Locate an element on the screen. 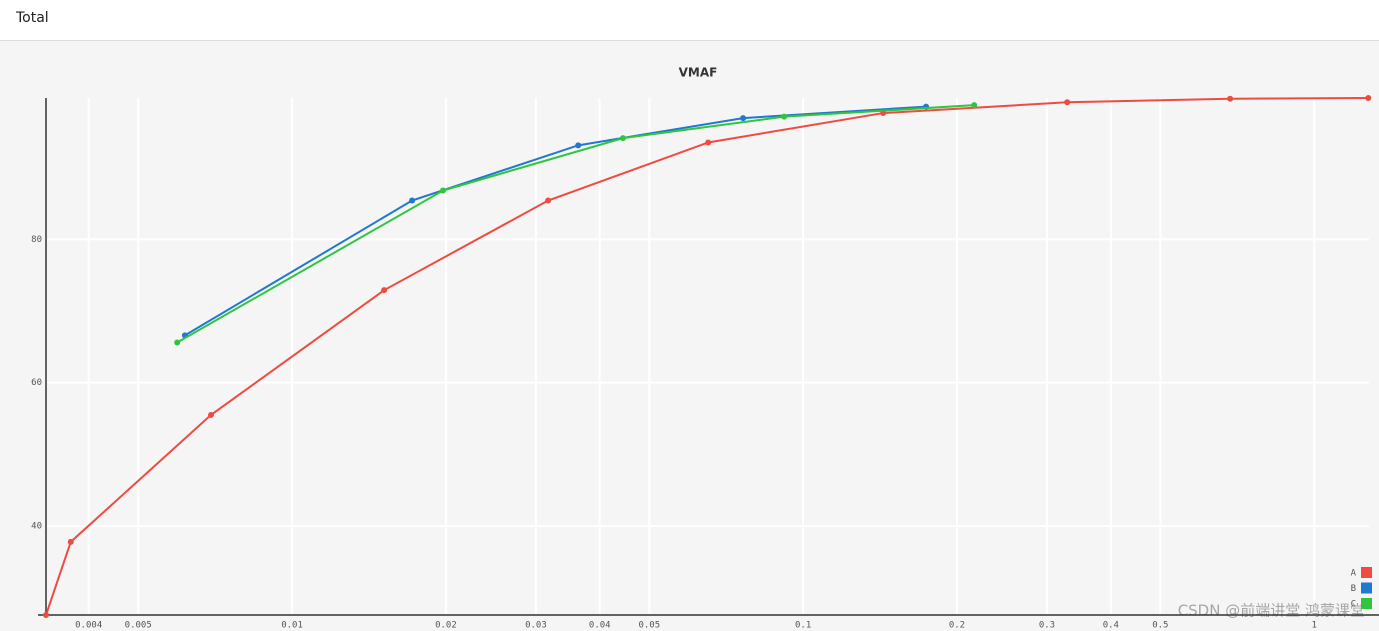 This screenshot has height=631, width=1379. x-tick-label: 0.1 is located at coordinates (803, 626).